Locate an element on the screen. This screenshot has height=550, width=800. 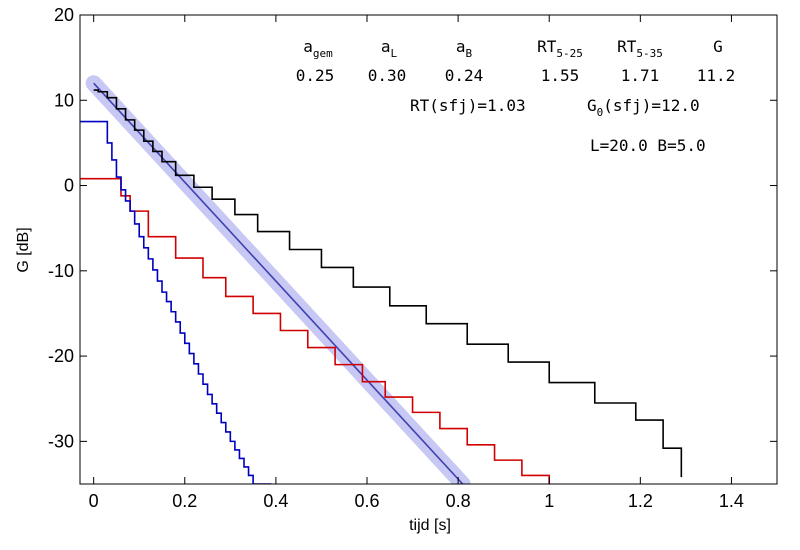
y-tick-label: -30 is located at coordinates (61, 441).